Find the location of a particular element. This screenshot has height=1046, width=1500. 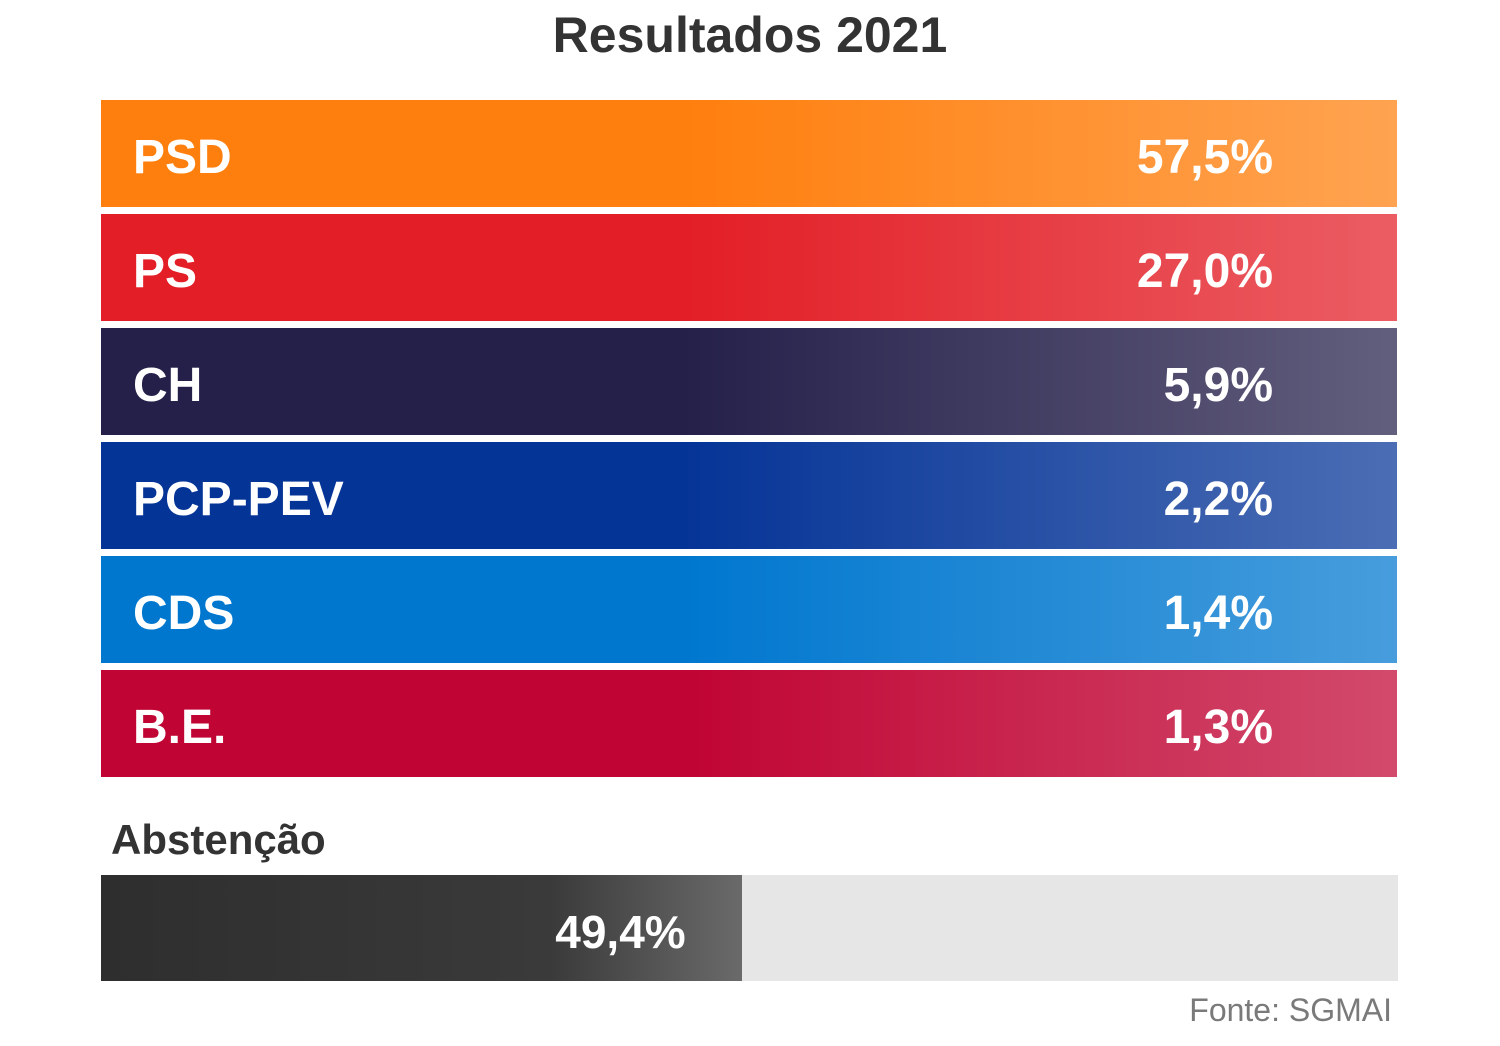

bar-category-label: CH is located at coordinates (168, 385).